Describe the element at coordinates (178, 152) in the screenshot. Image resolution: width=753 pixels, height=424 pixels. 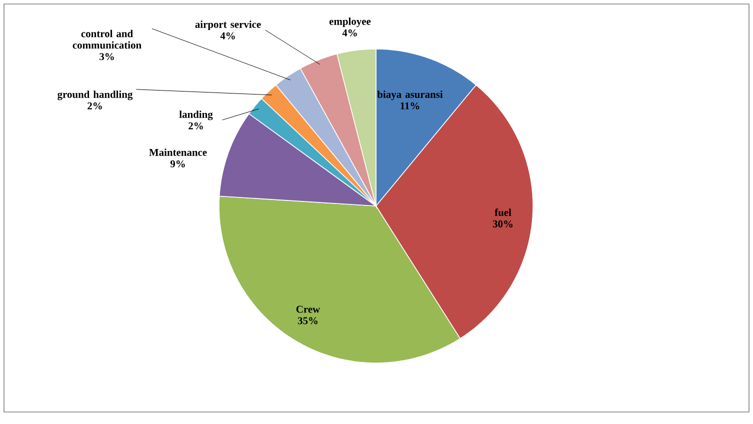
I see `slice-label: Maintenance` at that location.